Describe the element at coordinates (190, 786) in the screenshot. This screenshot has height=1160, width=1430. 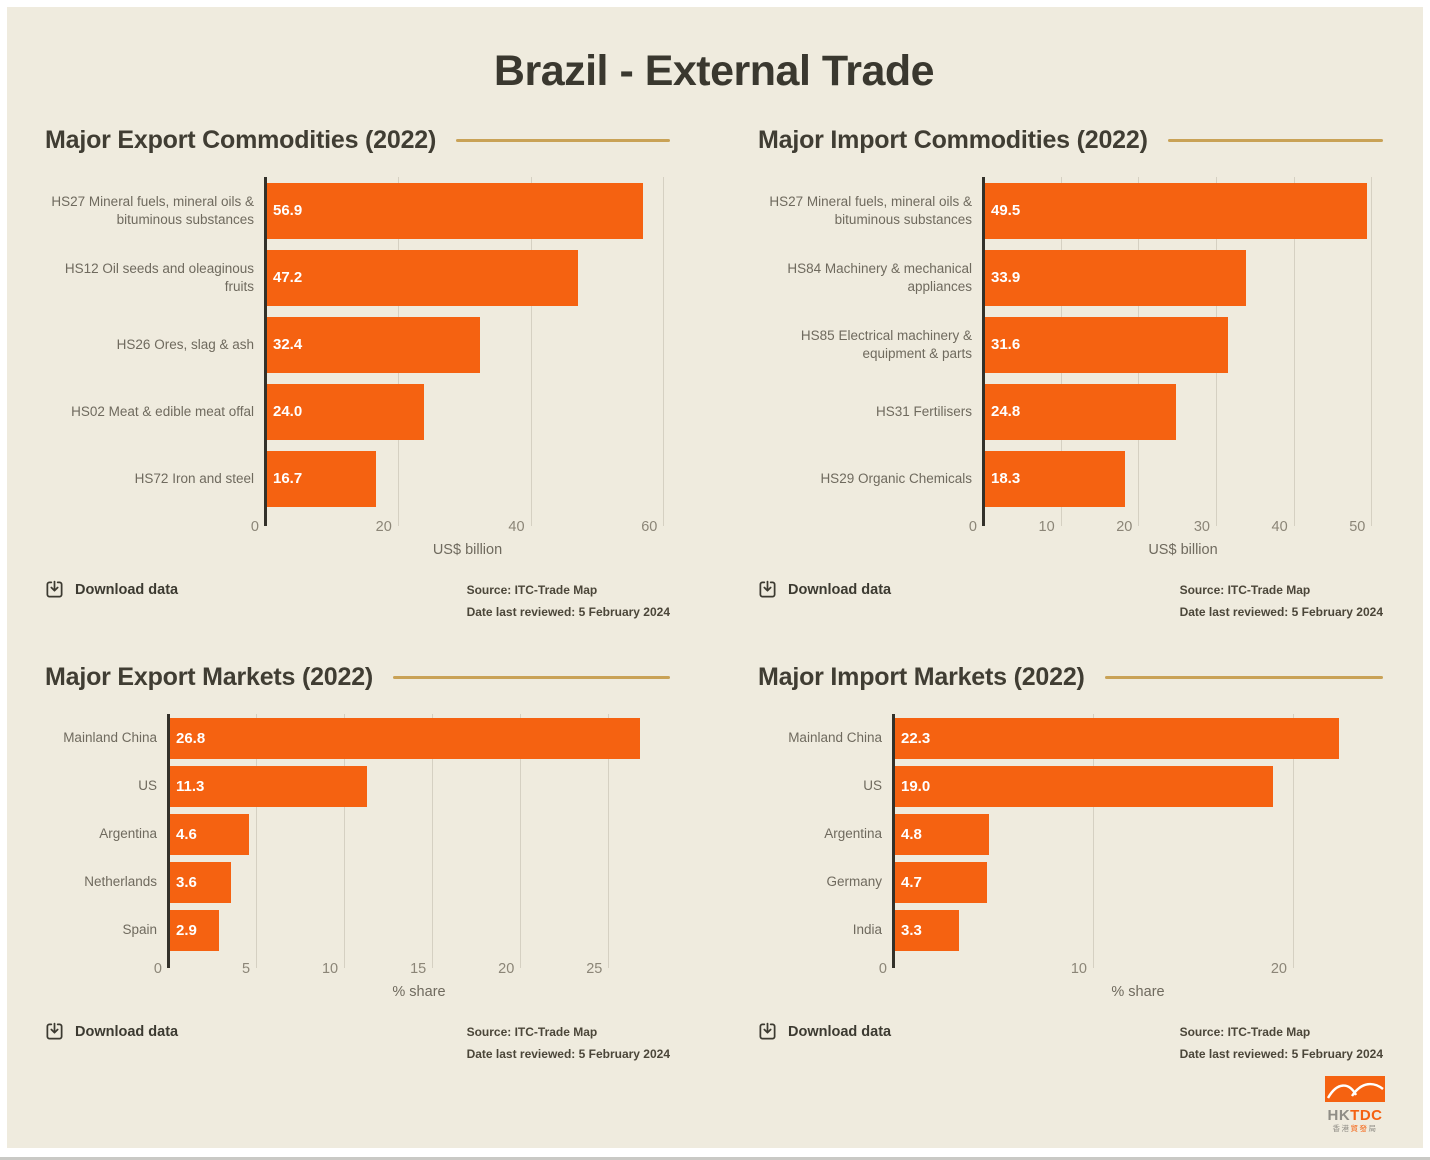
I see `bar-value-label: 11.3` at that location.